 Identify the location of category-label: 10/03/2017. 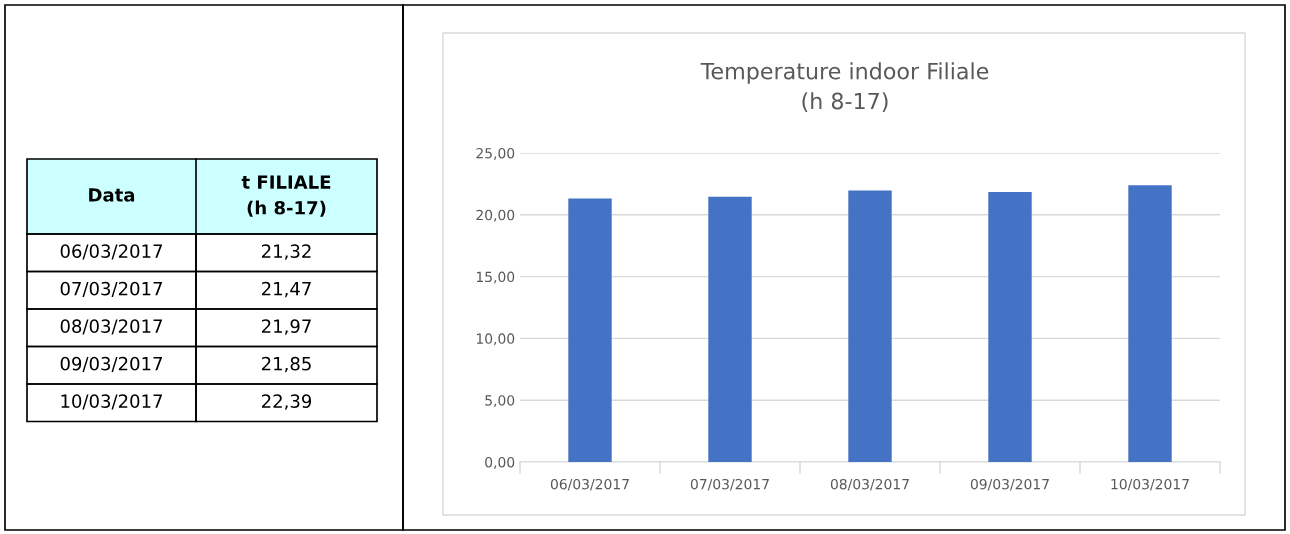
(111, 402).